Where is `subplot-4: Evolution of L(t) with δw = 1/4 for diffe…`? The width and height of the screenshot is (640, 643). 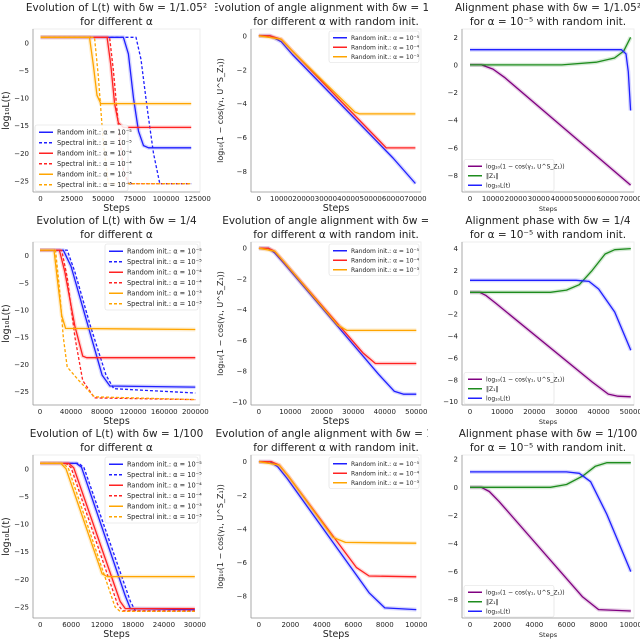
subplot-4: Evolution of L(t) with δw = 1/4 for diffe… is located at coordinates (106, 320).